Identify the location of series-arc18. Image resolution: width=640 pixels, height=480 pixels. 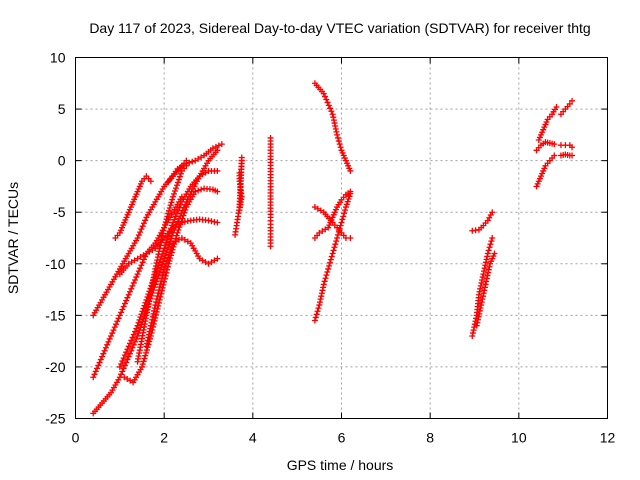
(482, 221).